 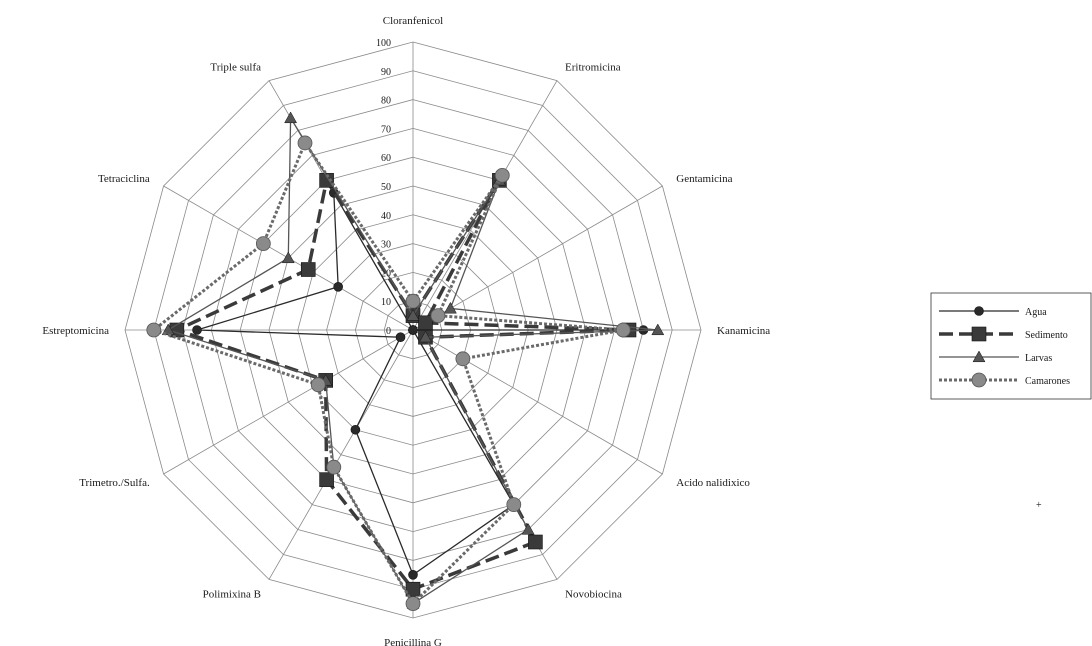 I want to click on category-label: Gentamicina, so click(x=704, y=179).